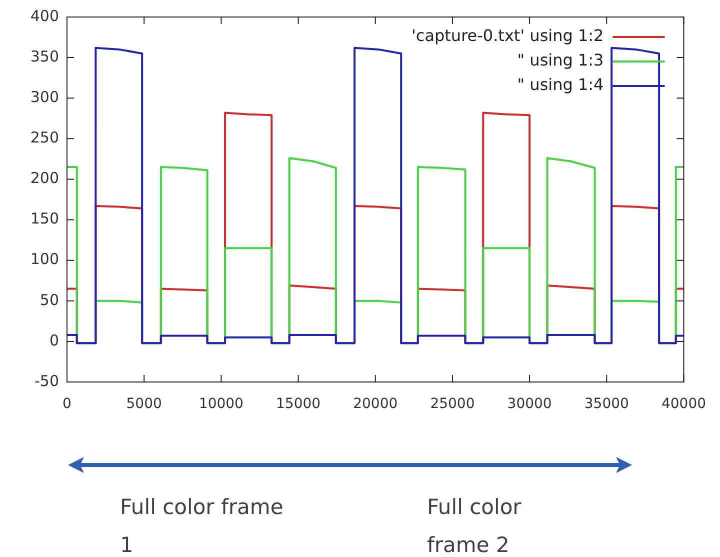 This screenshot has height=557, width=720. Describe the element at coordinates (46, 381) in the screenshot. I see `y-tick-label: -50` at that location.